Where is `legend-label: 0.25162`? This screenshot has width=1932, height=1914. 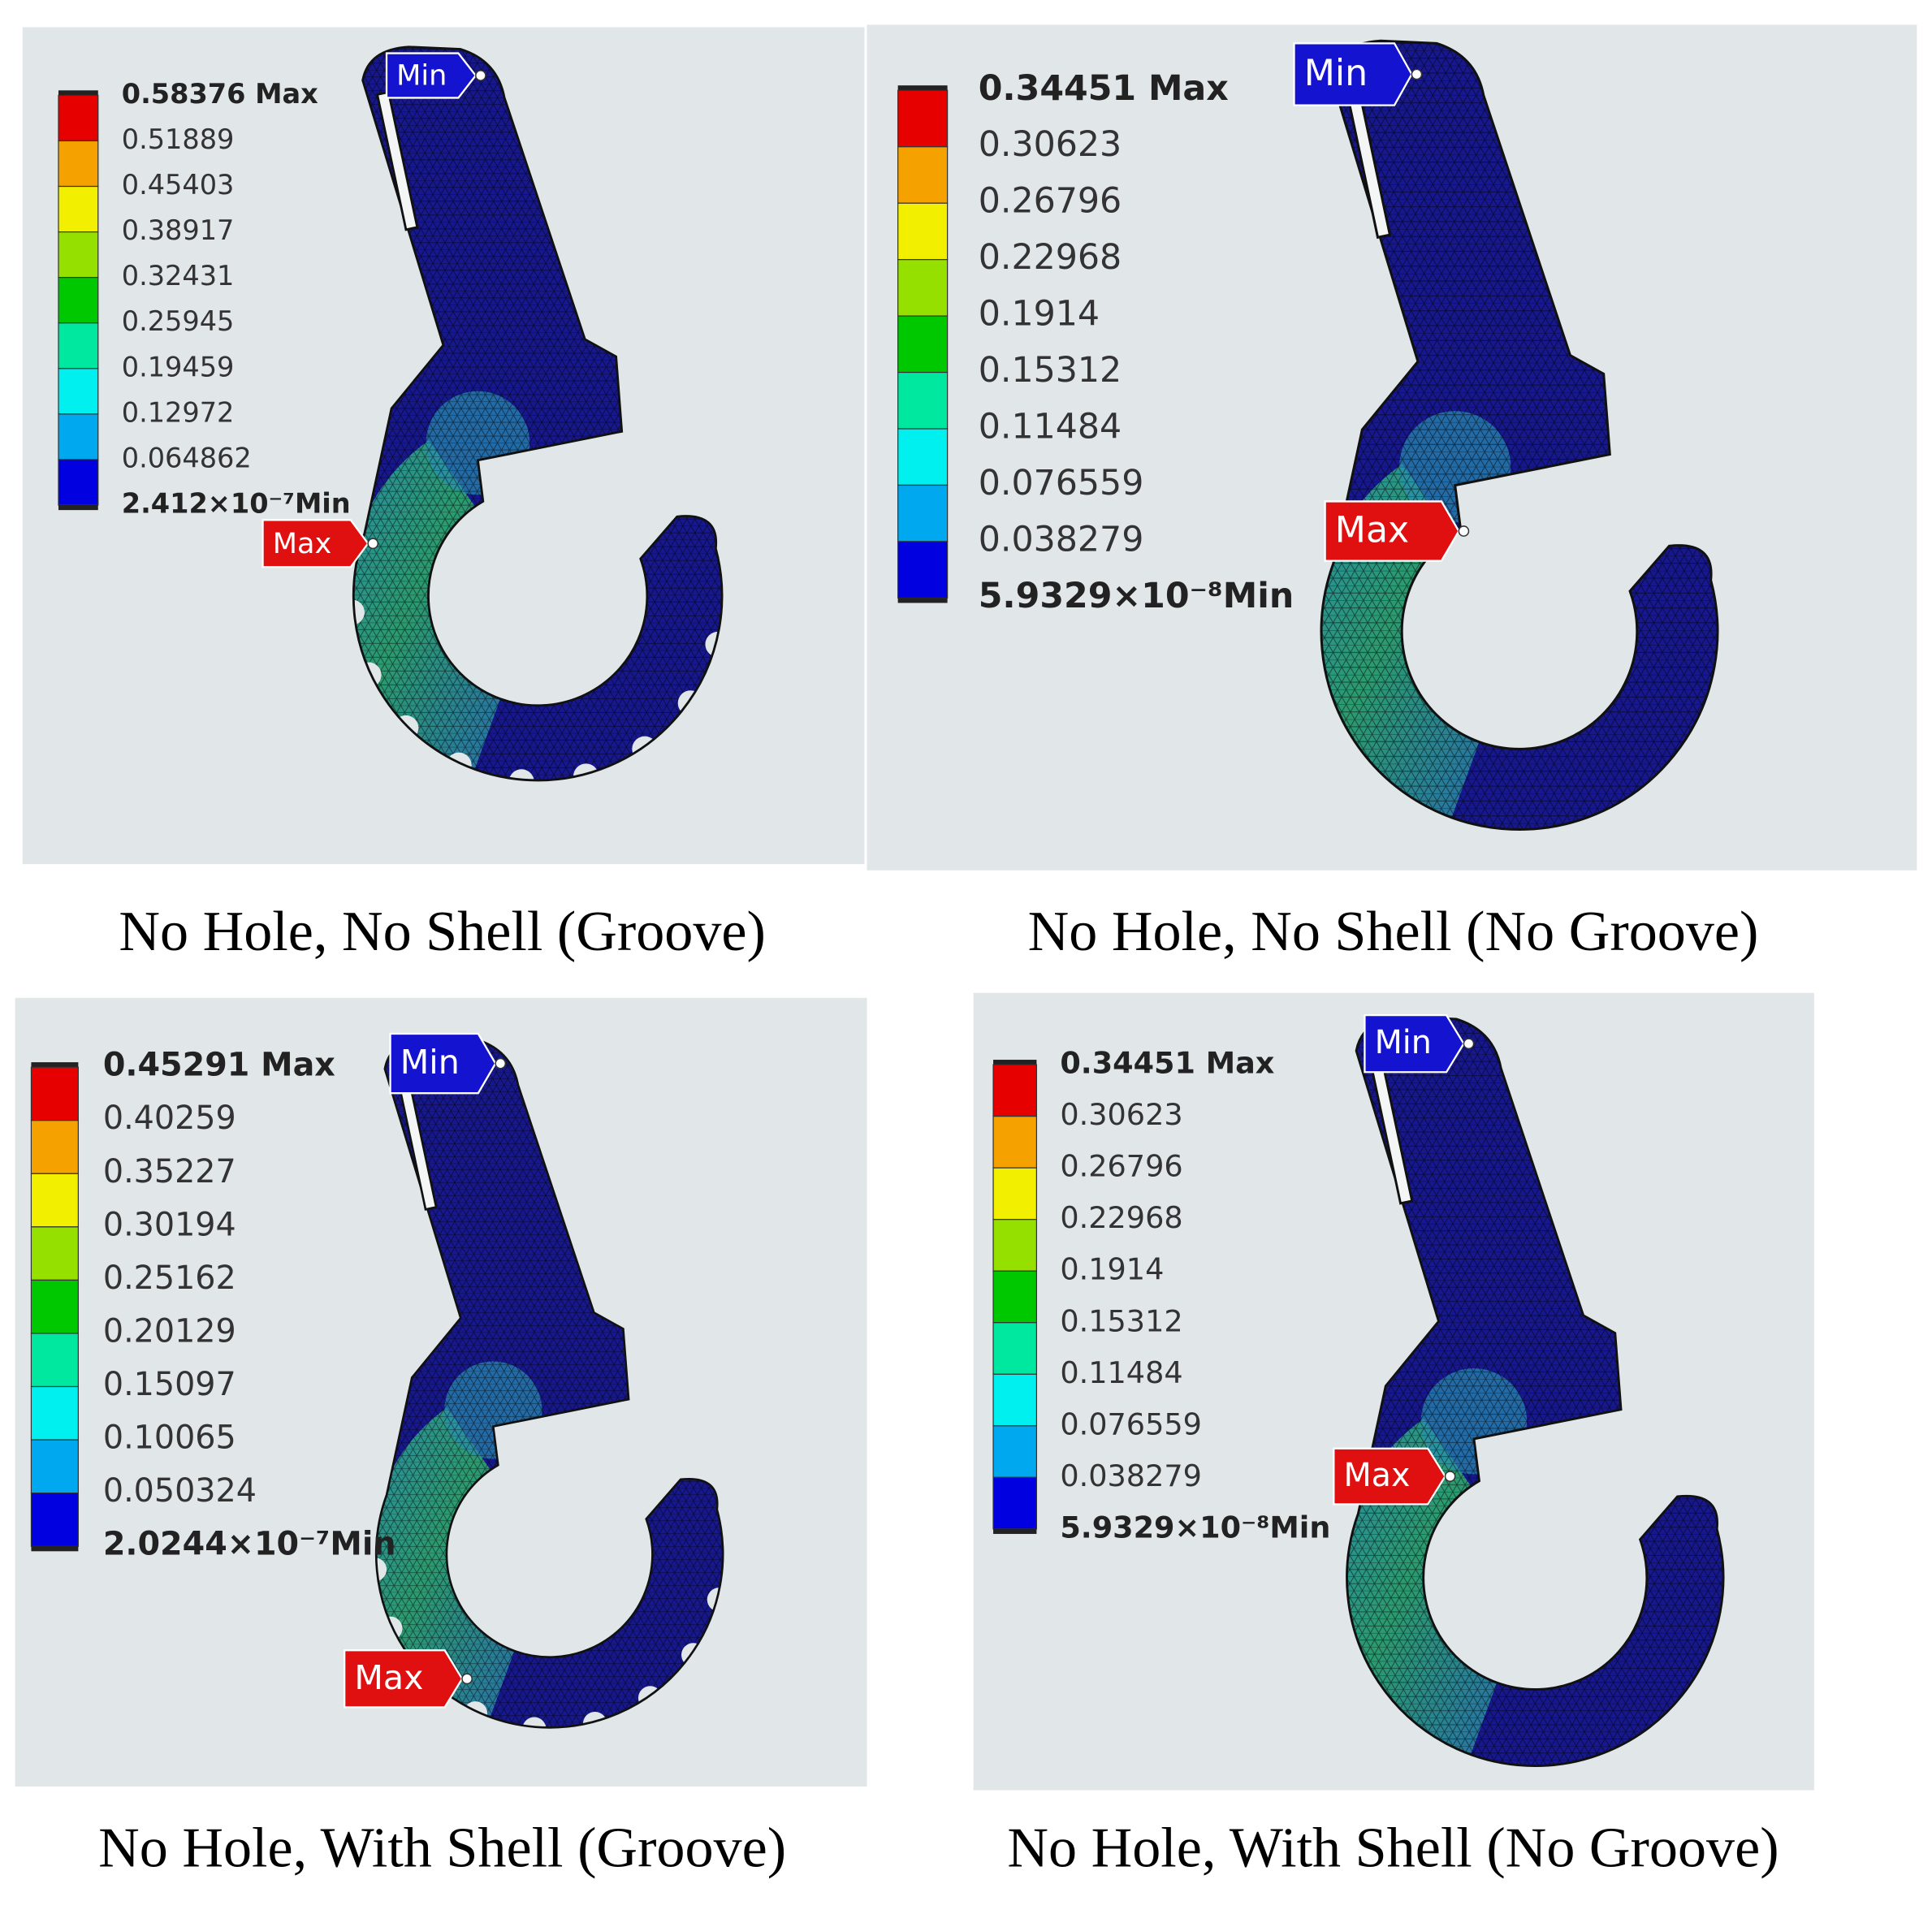 legend-label: 0.25162 is located at coordinates (170, 1278).